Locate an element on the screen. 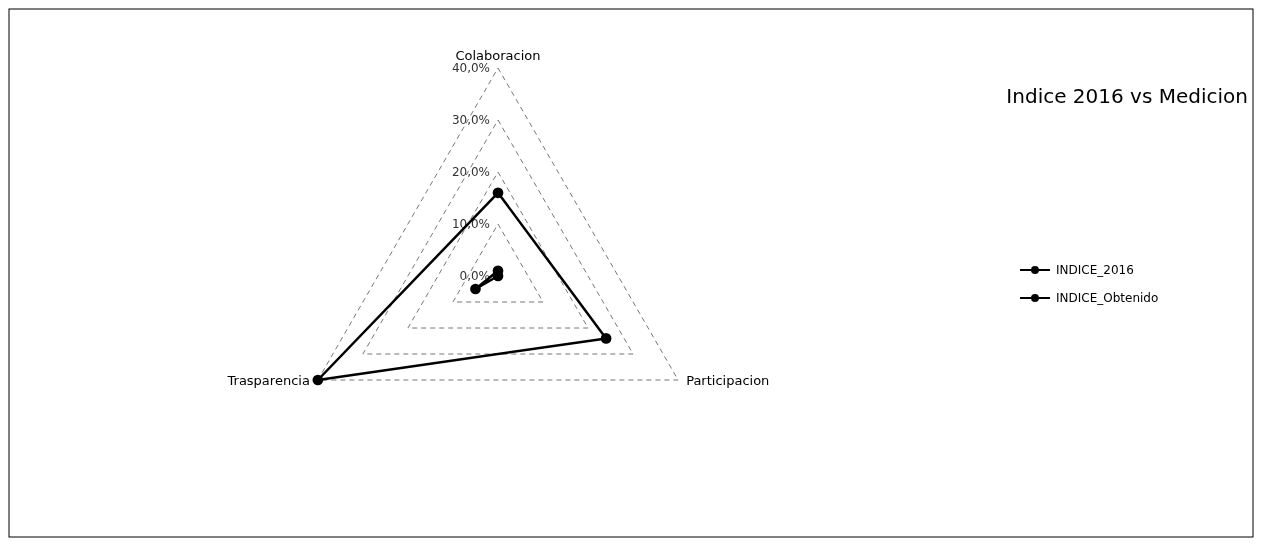 The height and width of the screenshot is (546, 1262). legend-label: INDICE_Obtenido is located at coordinates (1107, 298).